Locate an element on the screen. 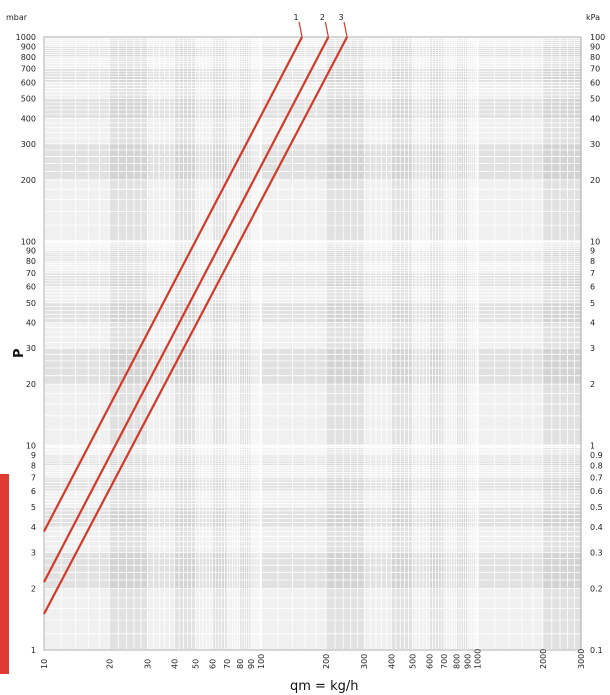 This screenshot has width=610, height=695. x-tick-label: 1000 is located at coordinates (478, 659).